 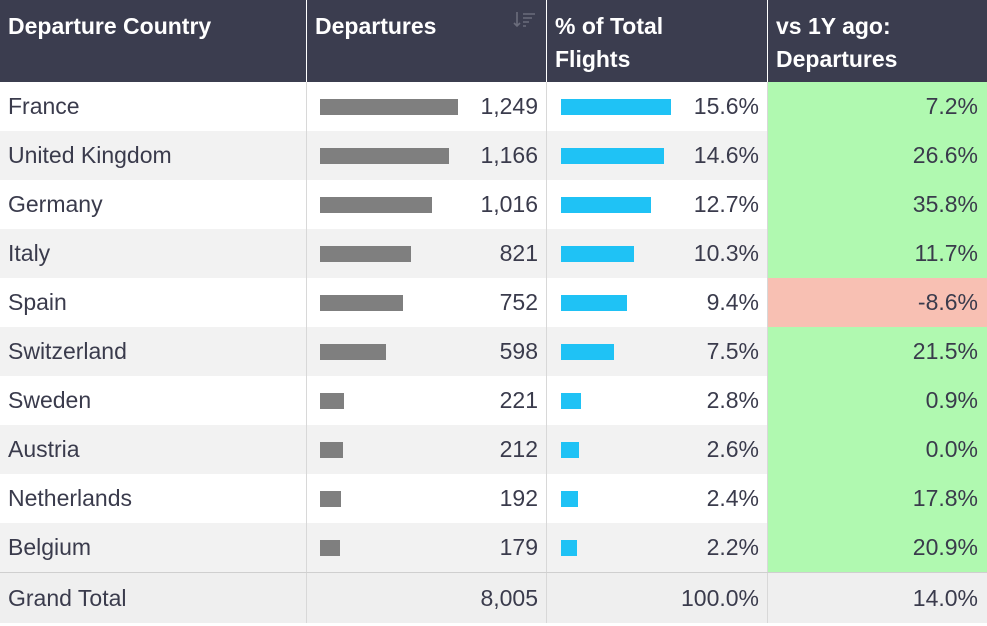 I want to click on country-name: Switzerland, so click(x=153, y=351).